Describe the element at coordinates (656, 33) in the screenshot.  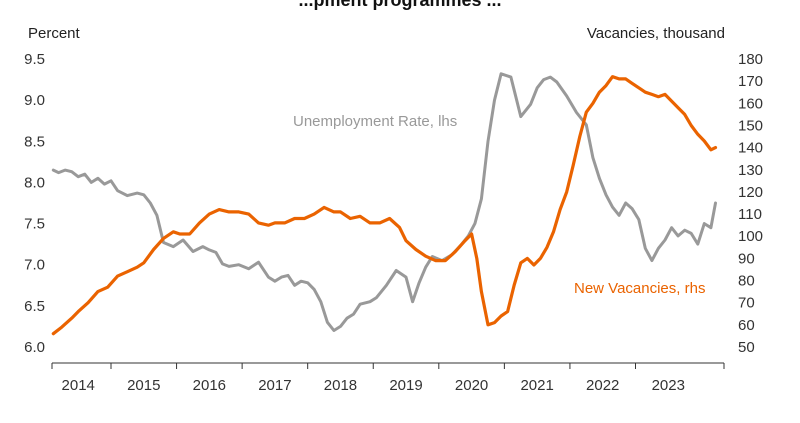
I see `right-axis-title: Vacancies, thousand` at that location.